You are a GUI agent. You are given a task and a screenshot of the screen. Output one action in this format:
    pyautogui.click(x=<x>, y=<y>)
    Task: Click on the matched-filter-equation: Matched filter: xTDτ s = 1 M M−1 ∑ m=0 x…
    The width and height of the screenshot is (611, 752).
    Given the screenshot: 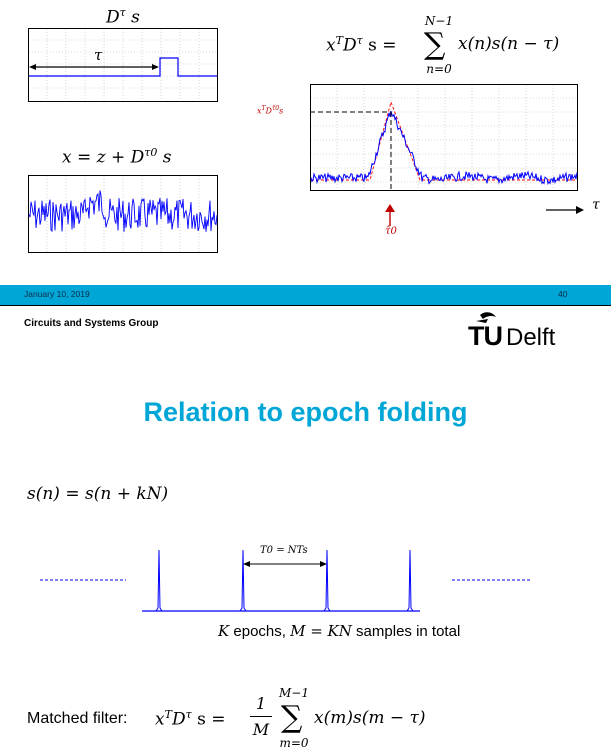 What is the action you would take?
    pyautogui.click(x=226, y=718)
    